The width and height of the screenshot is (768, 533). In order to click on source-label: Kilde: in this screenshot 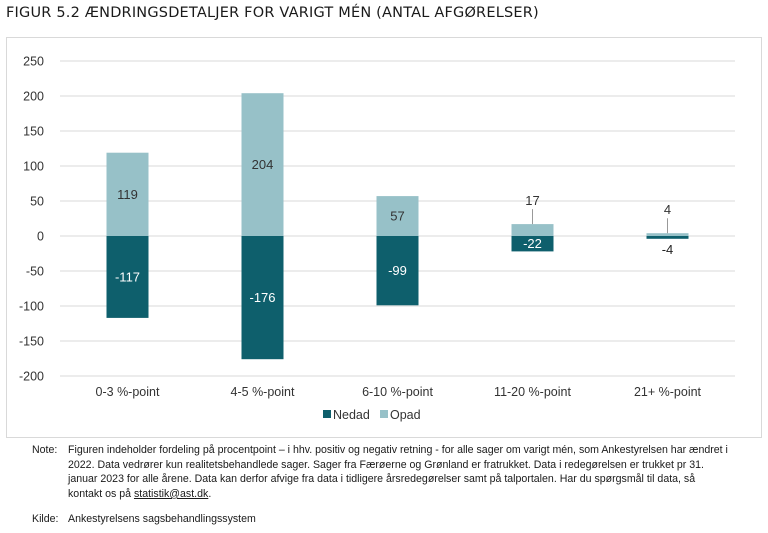, I will do `click(45, 519)`.